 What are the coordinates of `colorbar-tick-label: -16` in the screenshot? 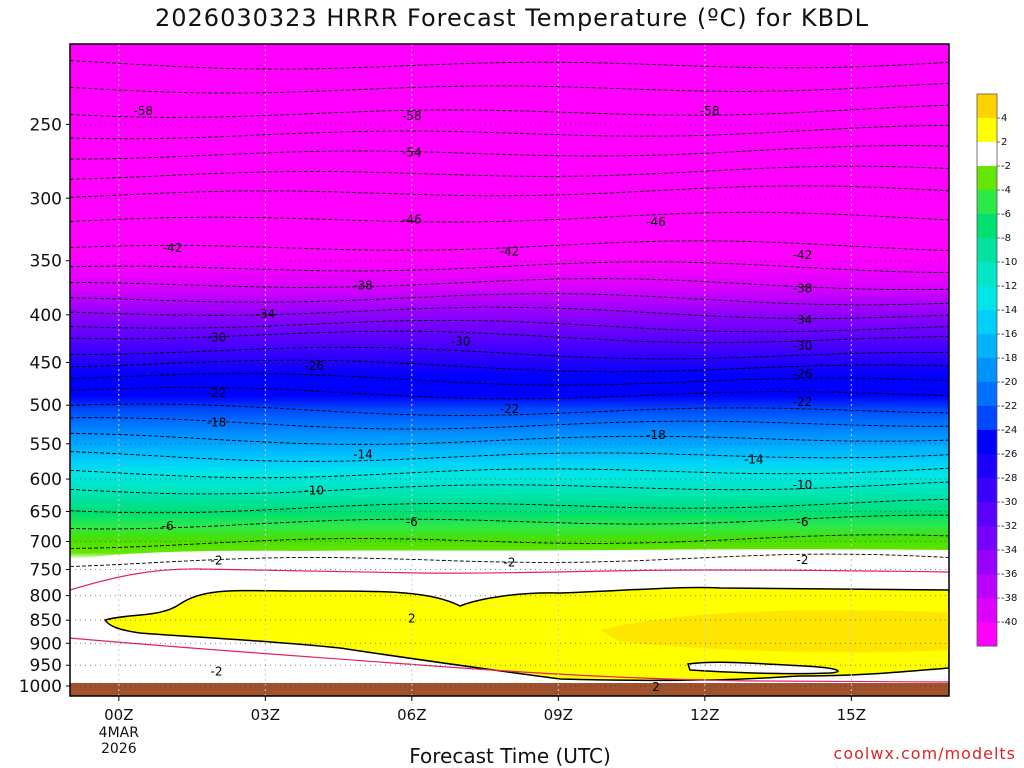 It's located at (1009, 334).